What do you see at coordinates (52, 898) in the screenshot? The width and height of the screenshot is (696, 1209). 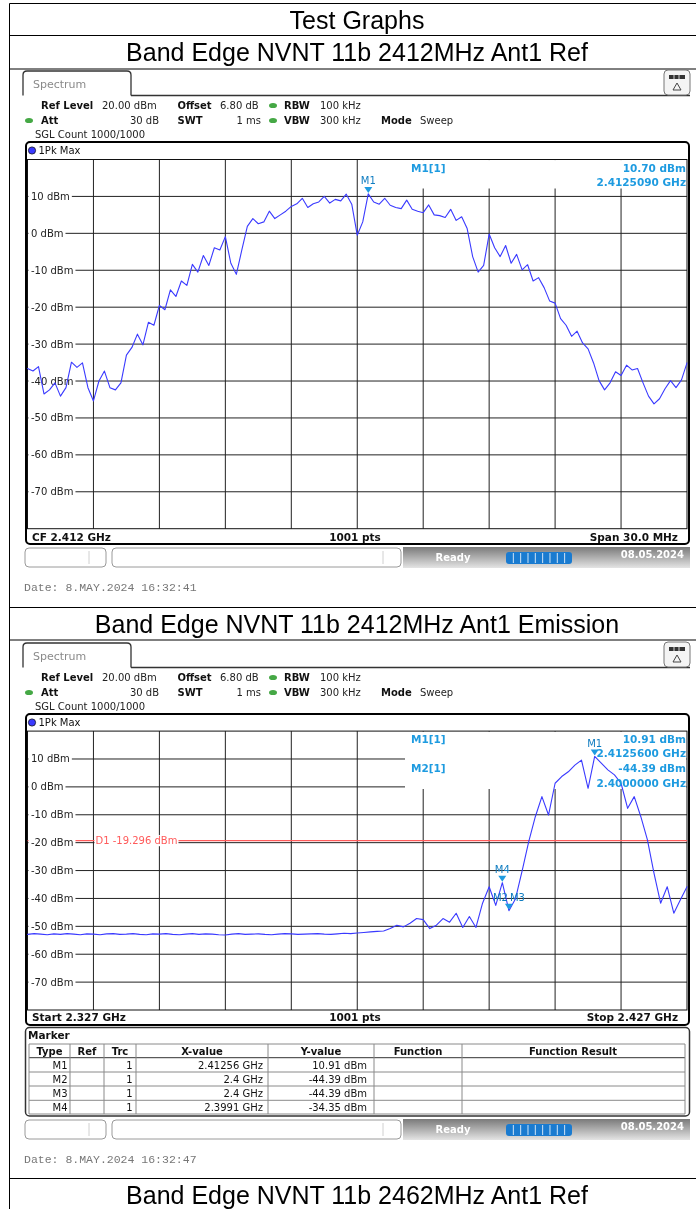 I see `y-tick-label: -40 dBm` at bounding box center [52, 898].